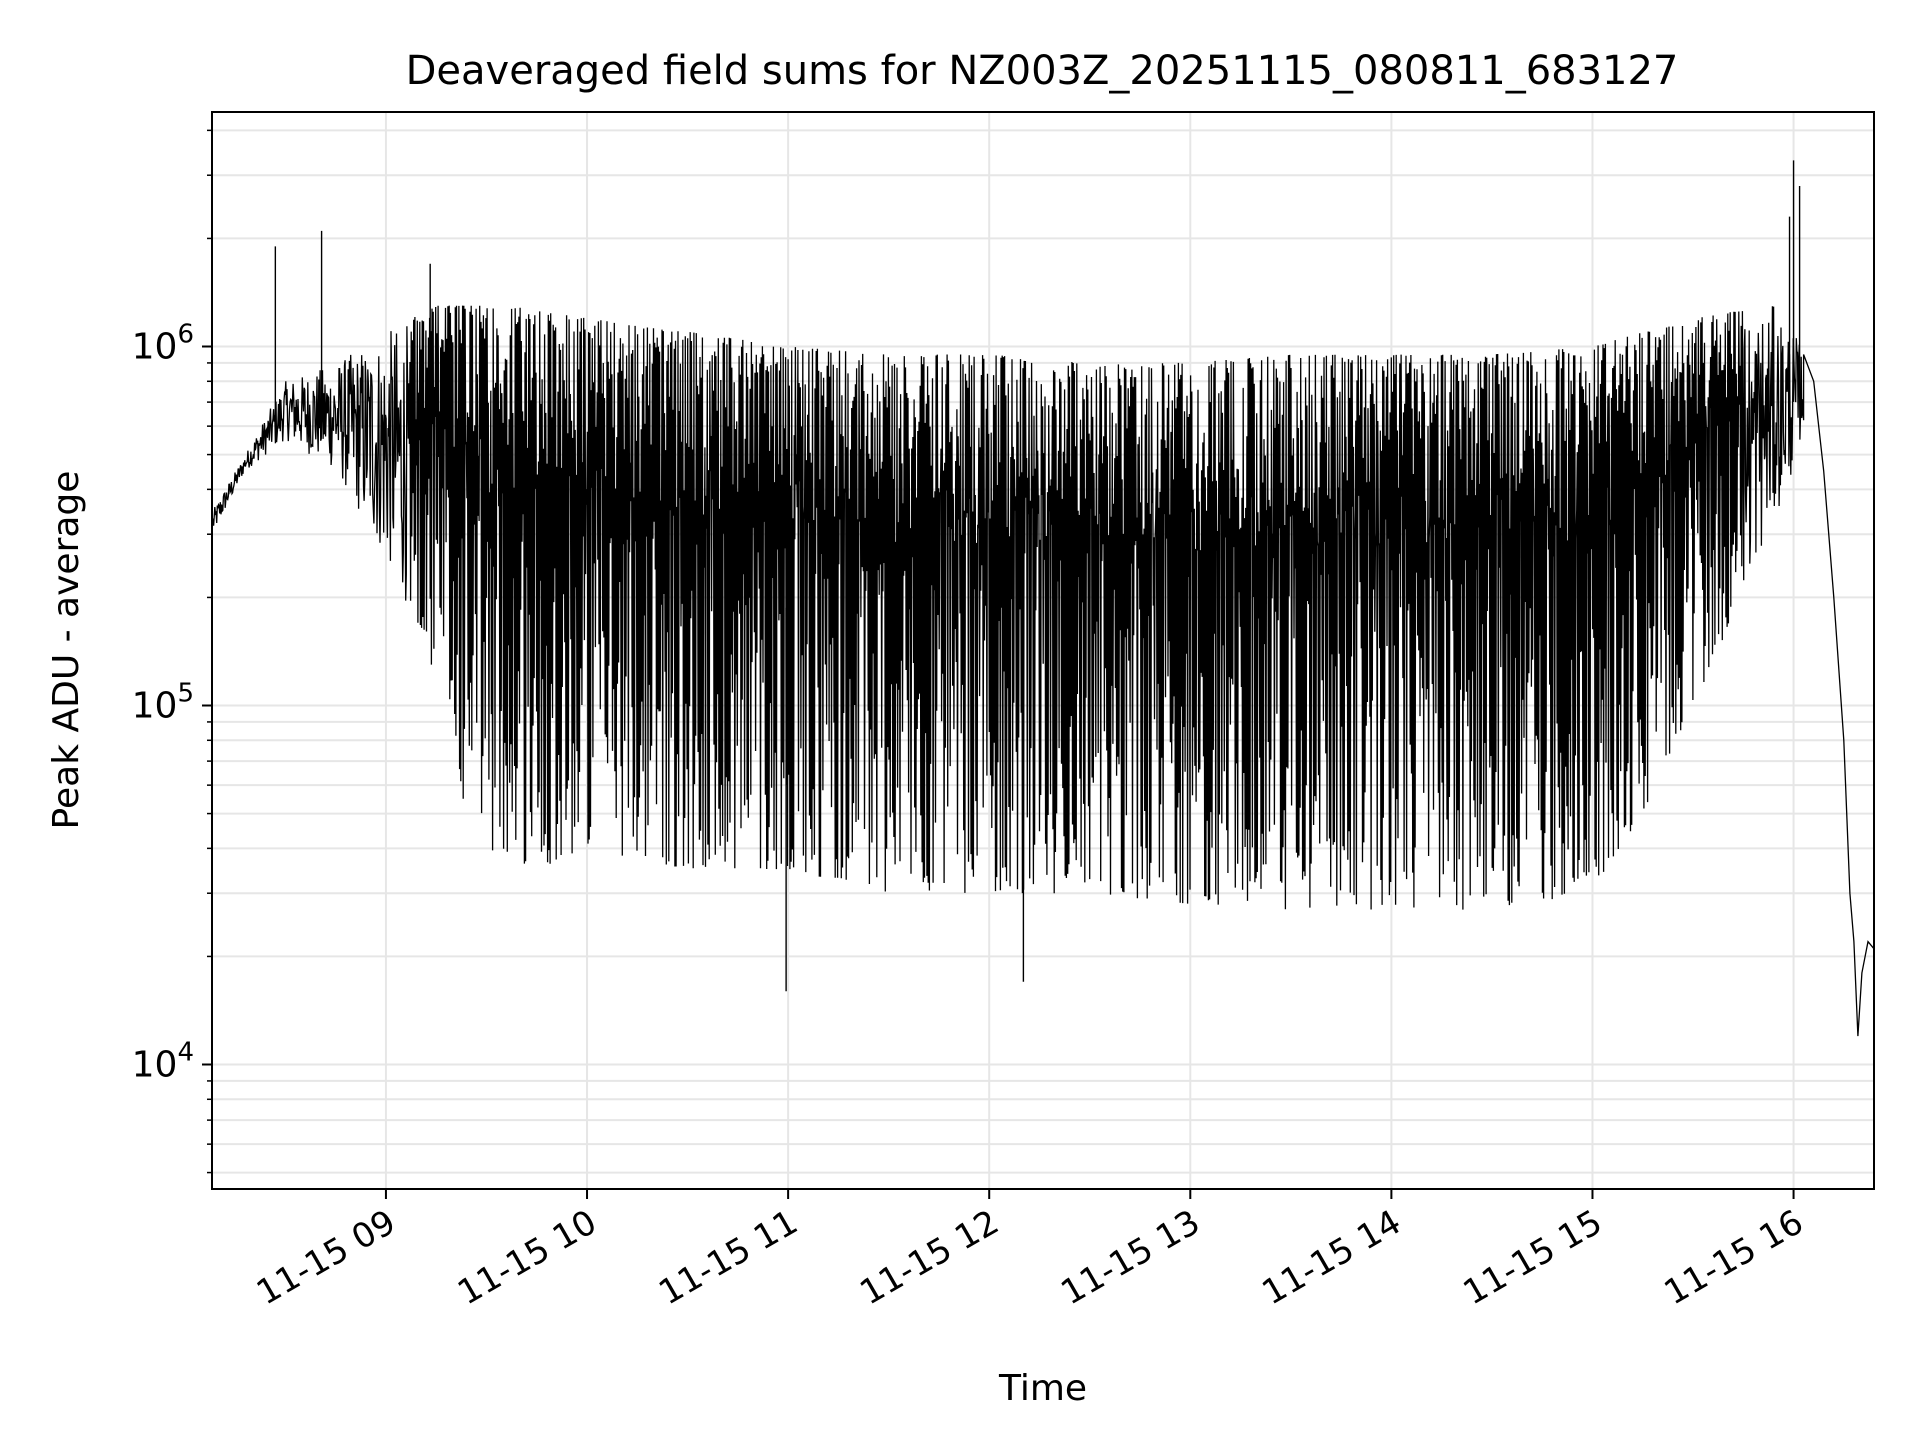 Image resolution: width=1920 pixels, height=1440 pixels. I want to click on y-tick-label: 10⁴, so click(163, 1062).